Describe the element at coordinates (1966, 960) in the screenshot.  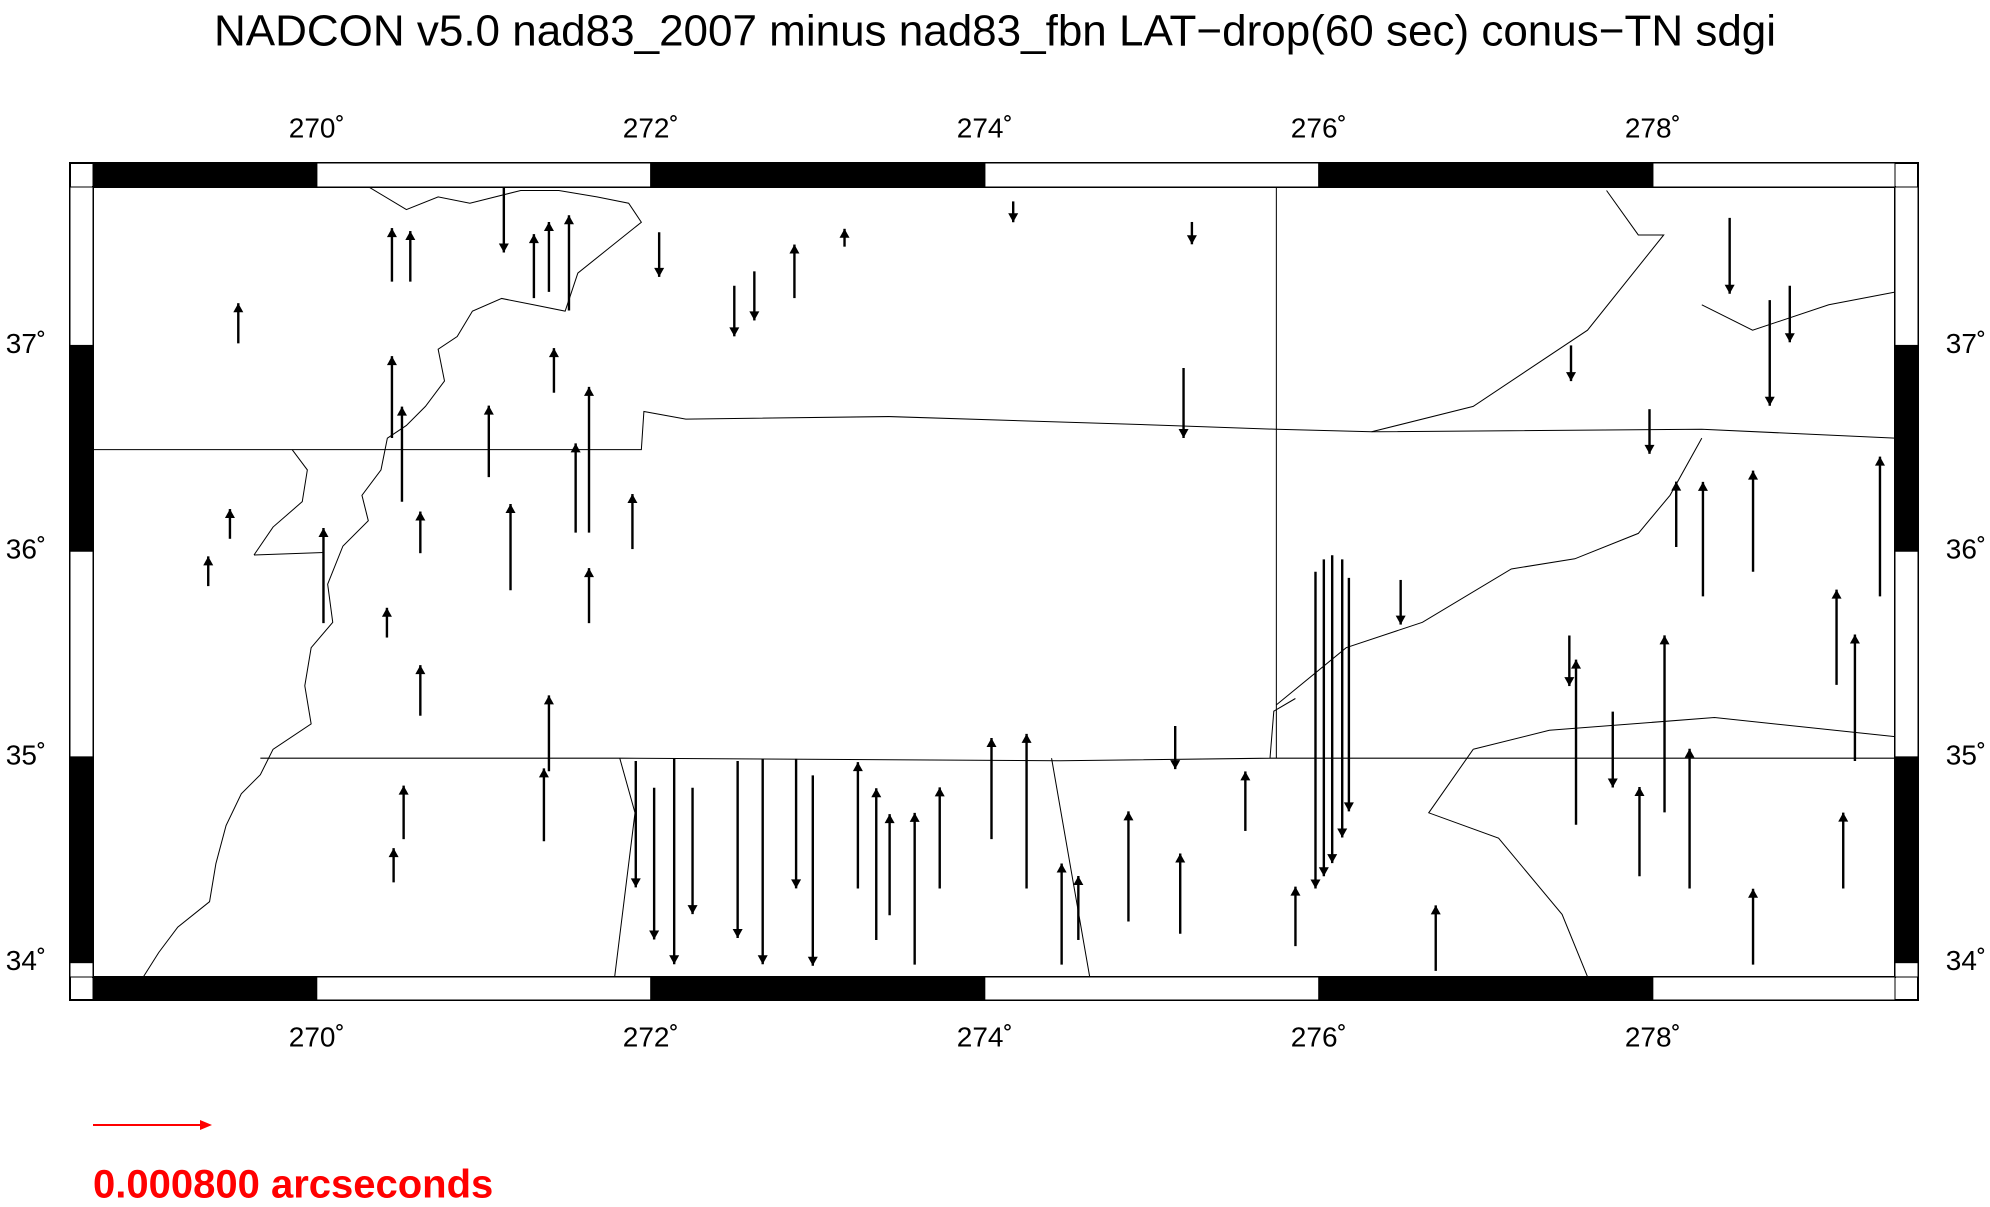
I see `y-tick-label: 34˚` at that location.